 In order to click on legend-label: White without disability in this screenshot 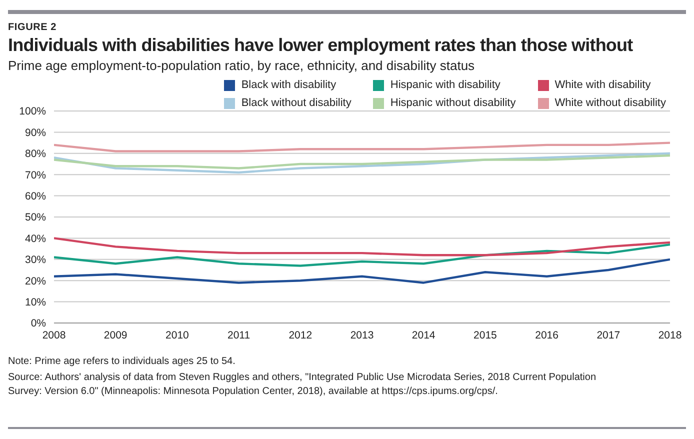, I will do `click(610, 103)`.